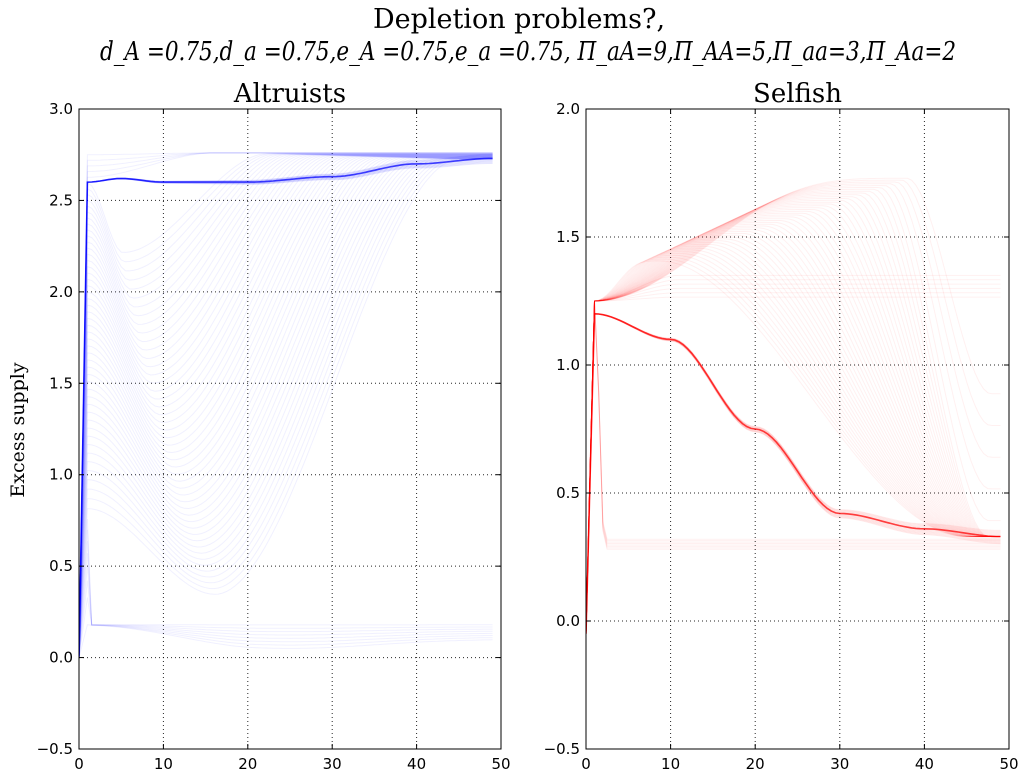 The width and height of the screenshot is (1027, 783). What do you see at coordinates (289, 94) in the screenshot?
I see `panel-title: Altruists` at bounding box center [289, 94].